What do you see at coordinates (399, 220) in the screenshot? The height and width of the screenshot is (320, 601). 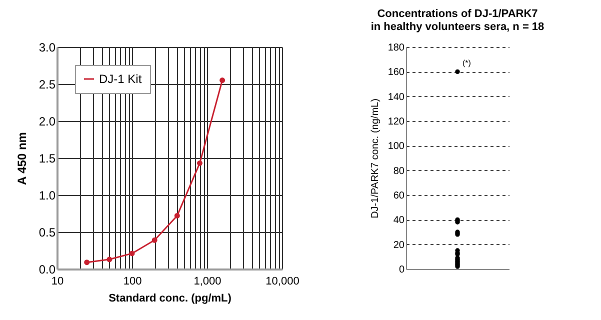 I see `y-tick-label: 40` at bounding box center [399, 220].